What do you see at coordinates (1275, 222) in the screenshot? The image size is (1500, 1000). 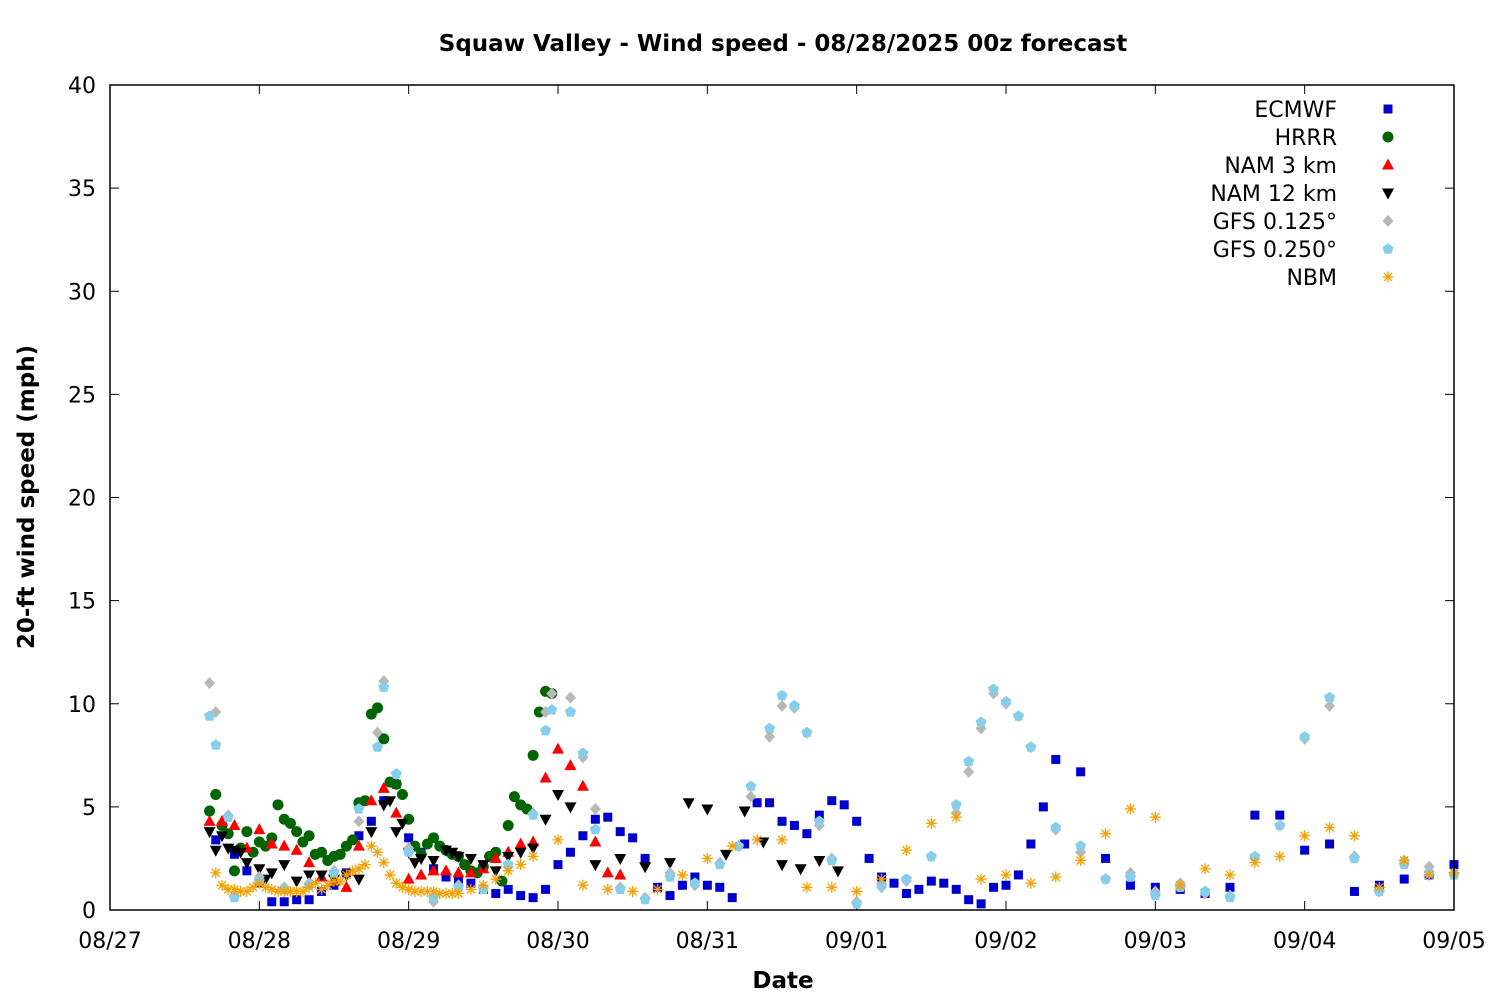 I see `legend-label: GFS 0.125°` at bounding box center [1275, 222].